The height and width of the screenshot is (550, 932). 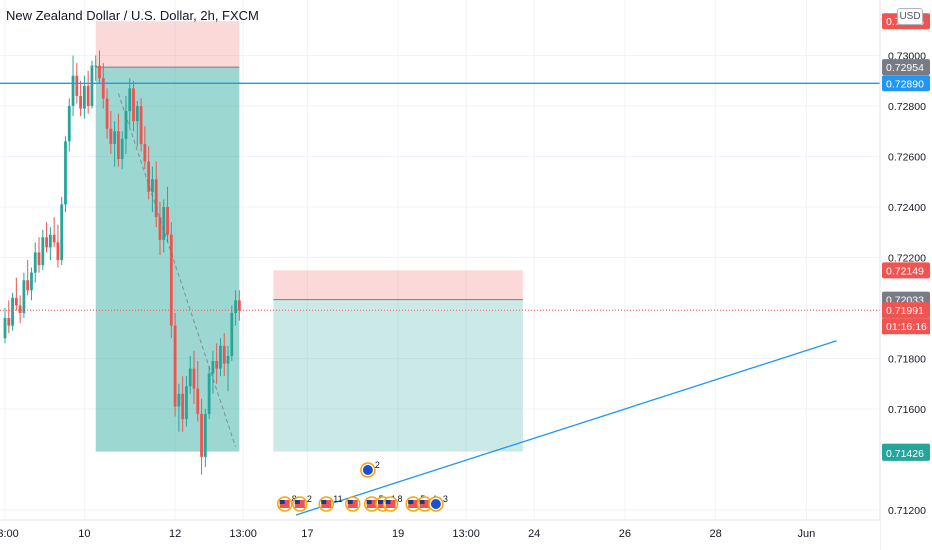 I want to click on time-tick-label: 26, so click(x=625, y=534).